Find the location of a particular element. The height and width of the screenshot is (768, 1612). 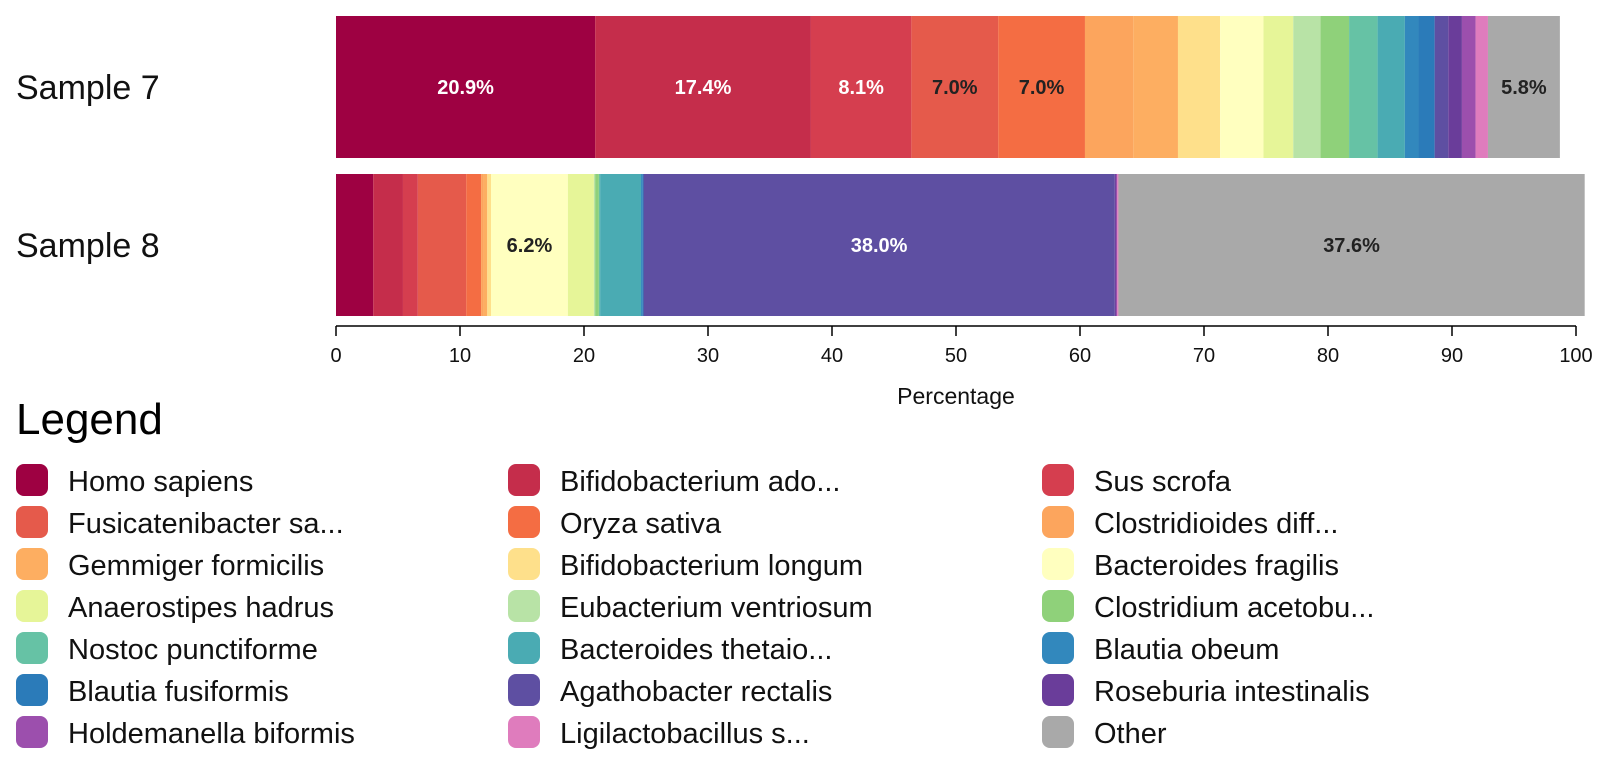

x-tick-label: 60 is located at coordinates (1080, 356).